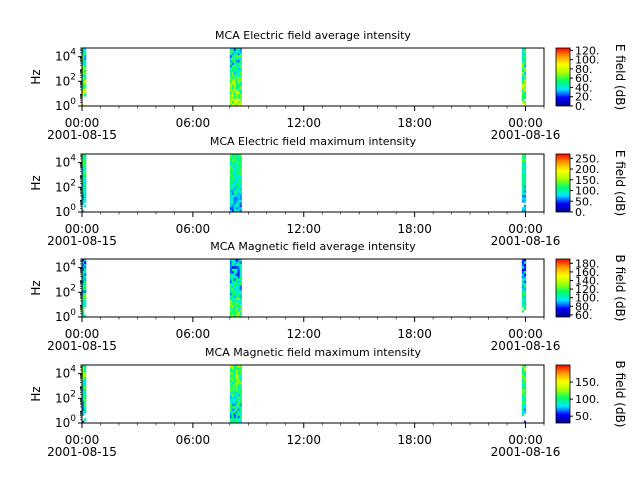 Image resolution: width=640 pixels, height=480 pixels. What do you see at coordinates (82, 229) in the screenshot?
I see `x-tick-label: 00:00` at bounding box center [82, 229].